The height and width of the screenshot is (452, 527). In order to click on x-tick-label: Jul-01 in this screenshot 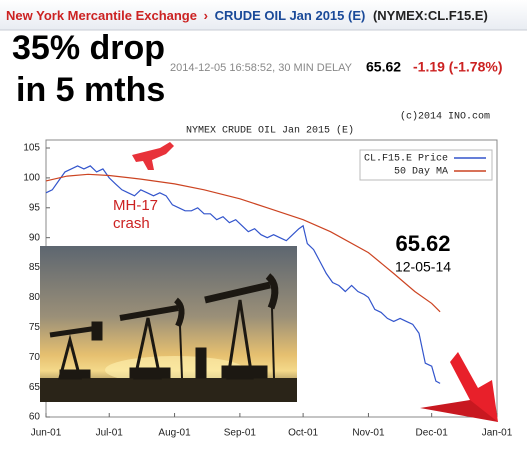, I will do `click(110, 433)`.